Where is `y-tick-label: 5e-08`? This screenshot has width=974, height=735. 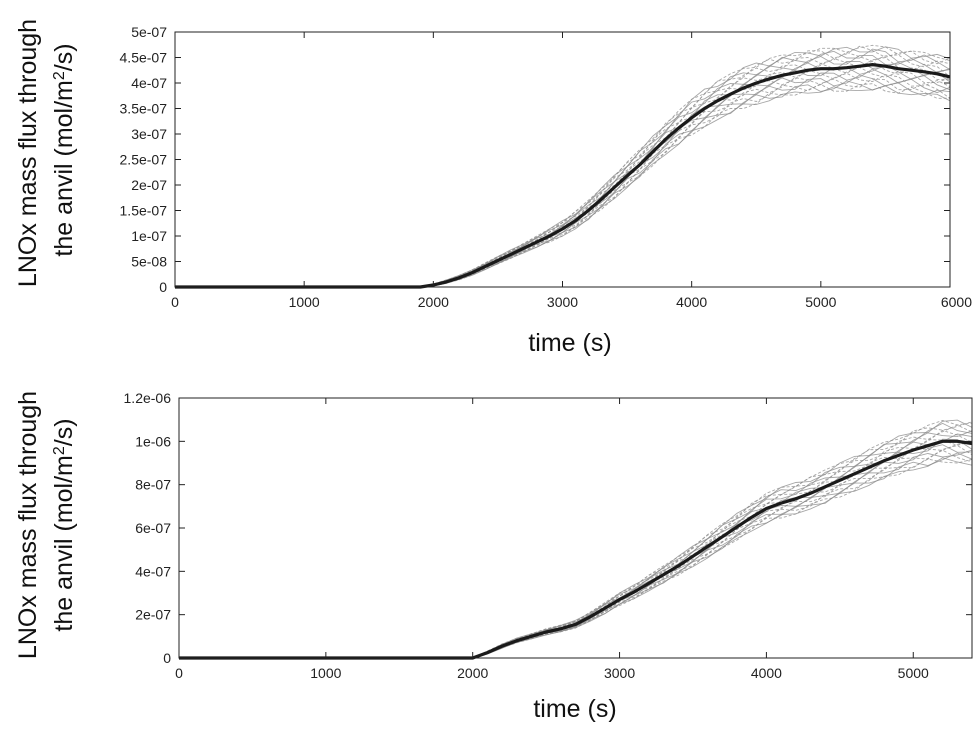 y-tick-label: 5e-08 is located at coordinates (149, 262).